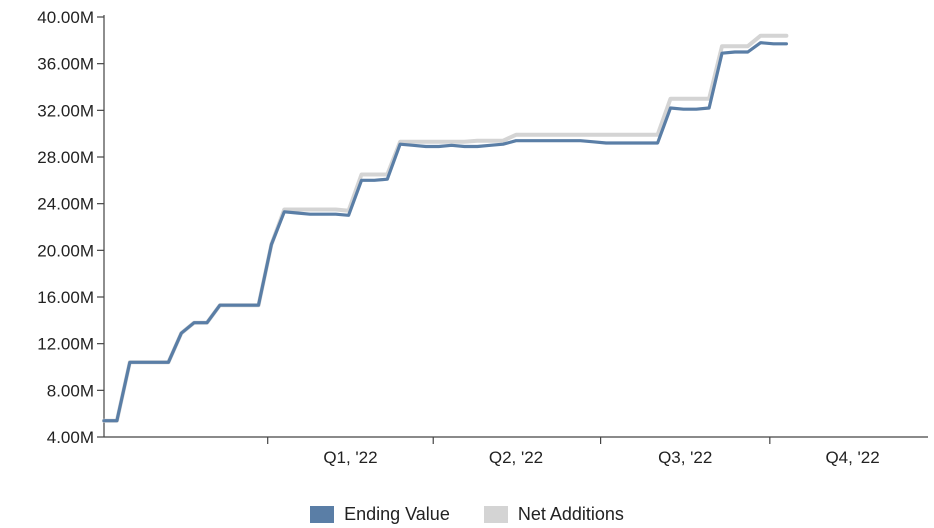 The width and height of the screenshot is (934, 528). What do you see at coordinates (65, 297) in the screenshot?
I see `y-tick-label: 16.00M` at bounding box center [65, 297].